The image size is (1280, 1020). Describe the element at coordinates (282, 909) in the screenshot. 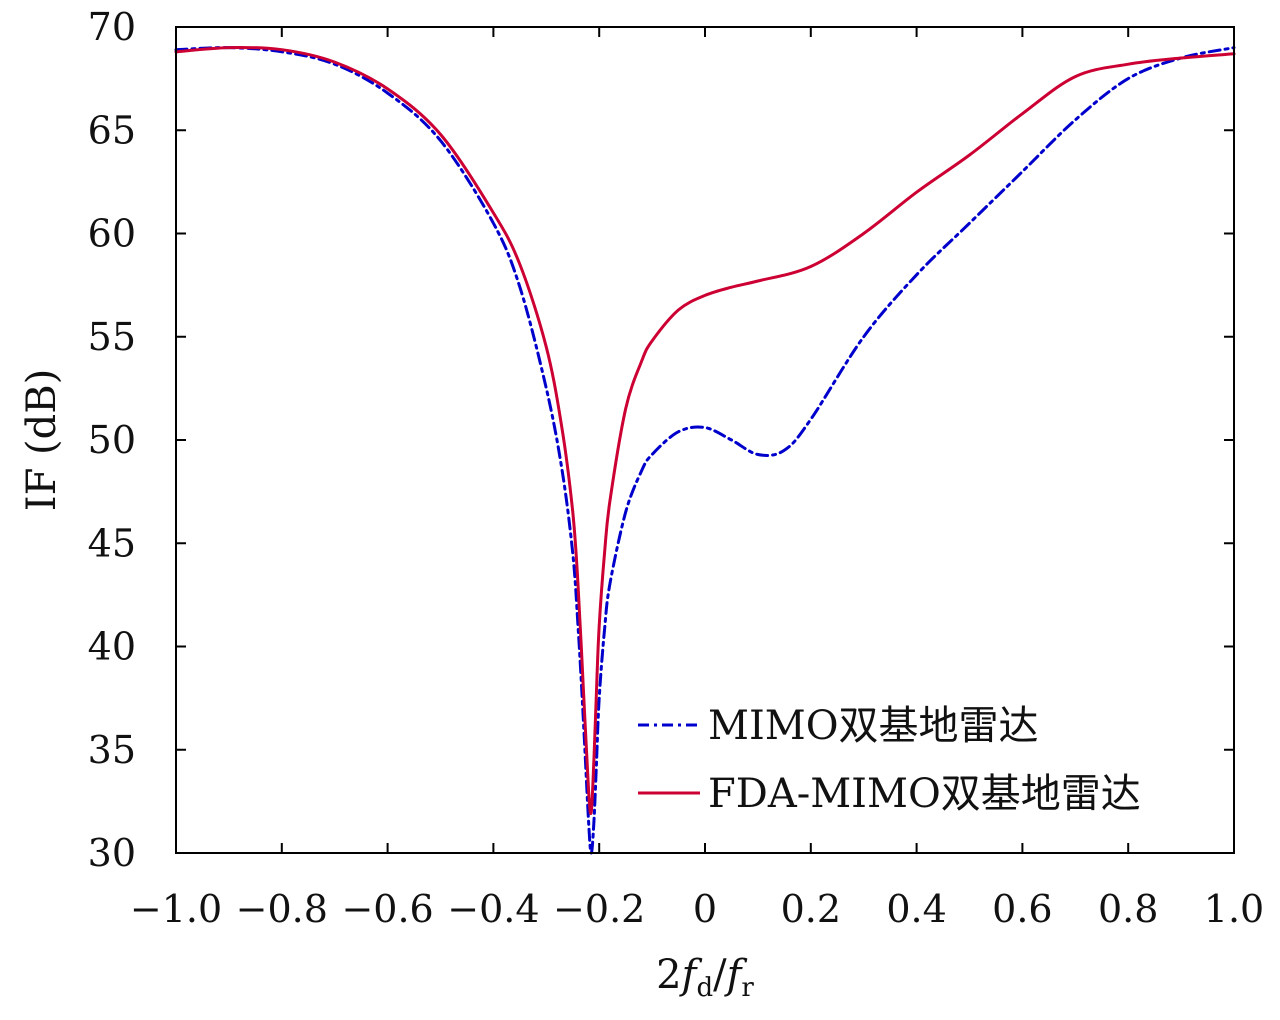

I see `x-tick-label: −0.8` at that location.